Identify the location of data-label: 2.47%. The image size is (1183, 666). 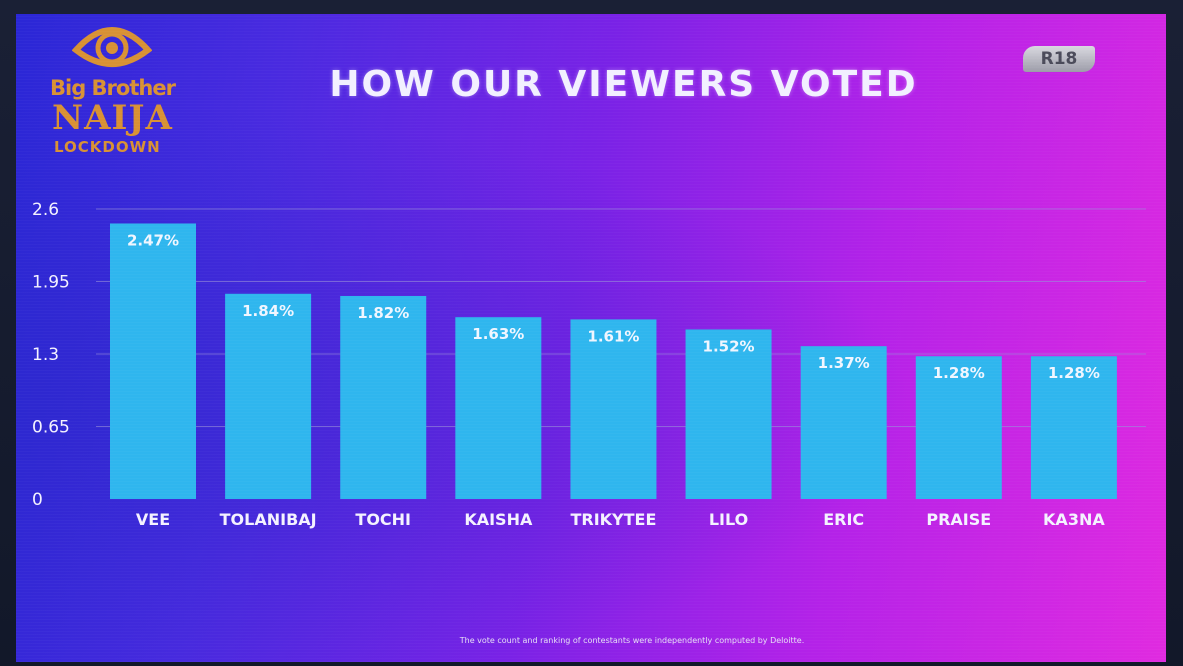
(153, 241).